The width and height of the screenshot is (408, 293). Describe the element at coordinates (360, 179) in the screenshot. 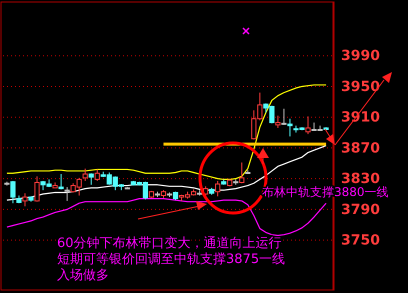

I see `y-tick-label: 3830` at that location.